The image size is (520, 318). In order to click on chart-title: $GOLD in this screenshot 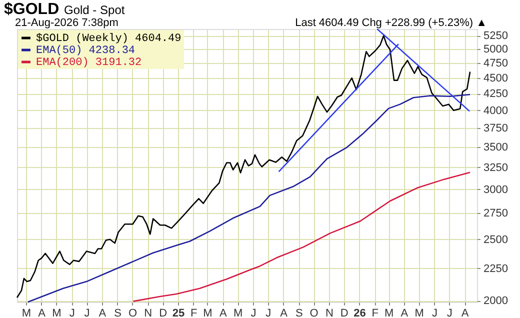, I will do `click(32, 9)`.